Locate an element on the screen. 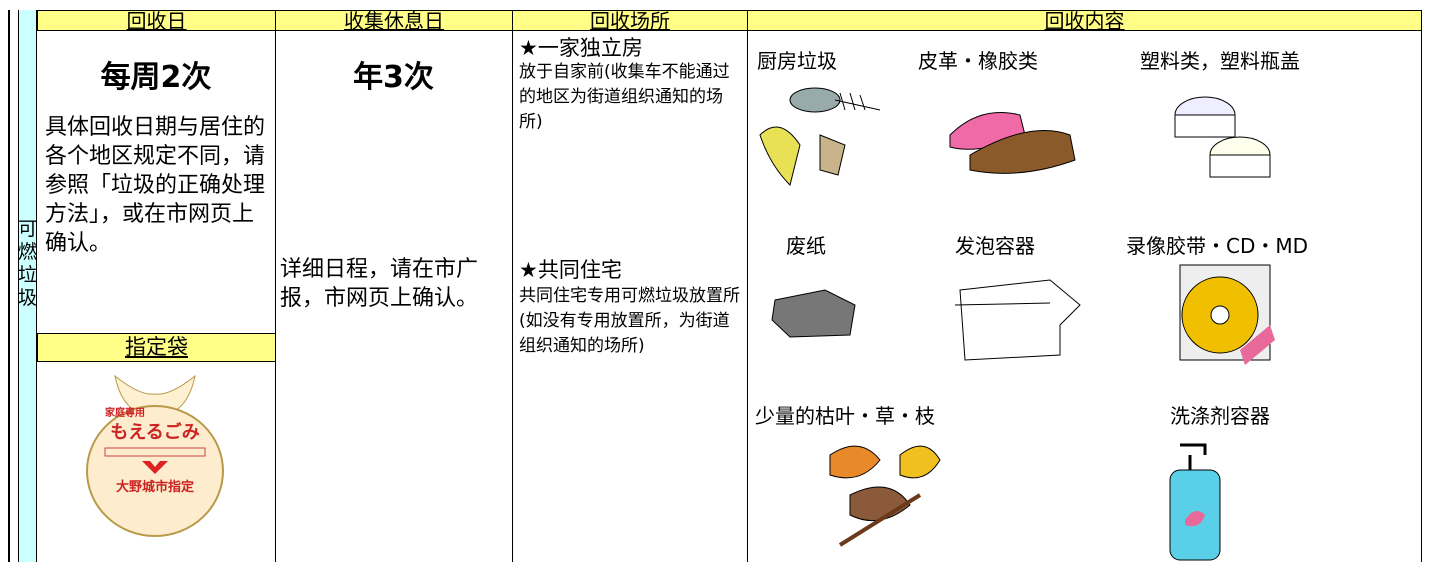 Image resolution: width=1431 pixels, height=562 pixels. header: 回收内容 is located at coordinates (1084, 20).